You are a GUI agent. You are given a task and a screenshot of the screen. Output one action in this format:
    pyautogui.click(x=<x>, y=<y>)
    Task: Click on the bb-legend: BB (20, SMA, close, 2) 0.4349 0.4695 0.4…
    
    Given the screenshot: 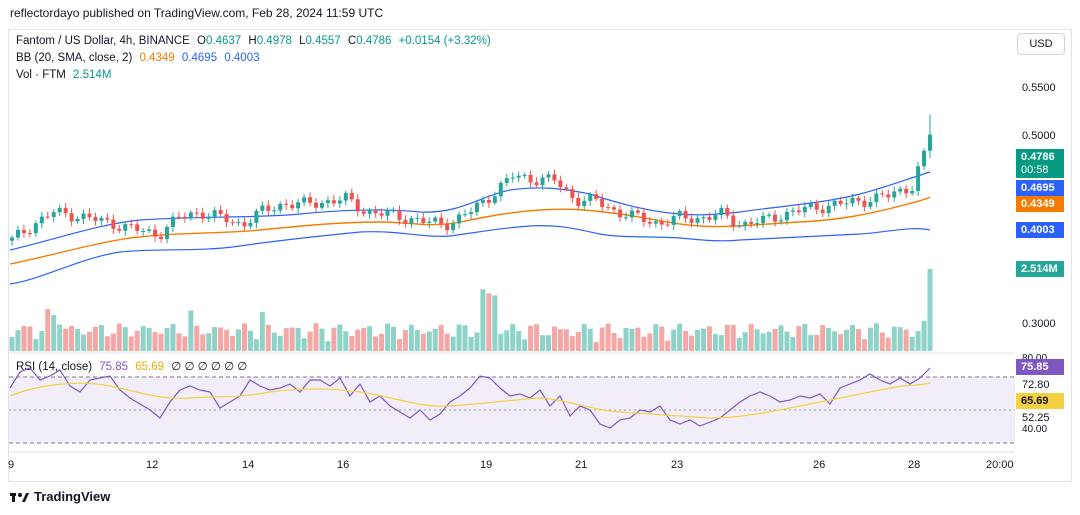 What is the action you would take?
    pyautogui.click(x=140, y=58)
    